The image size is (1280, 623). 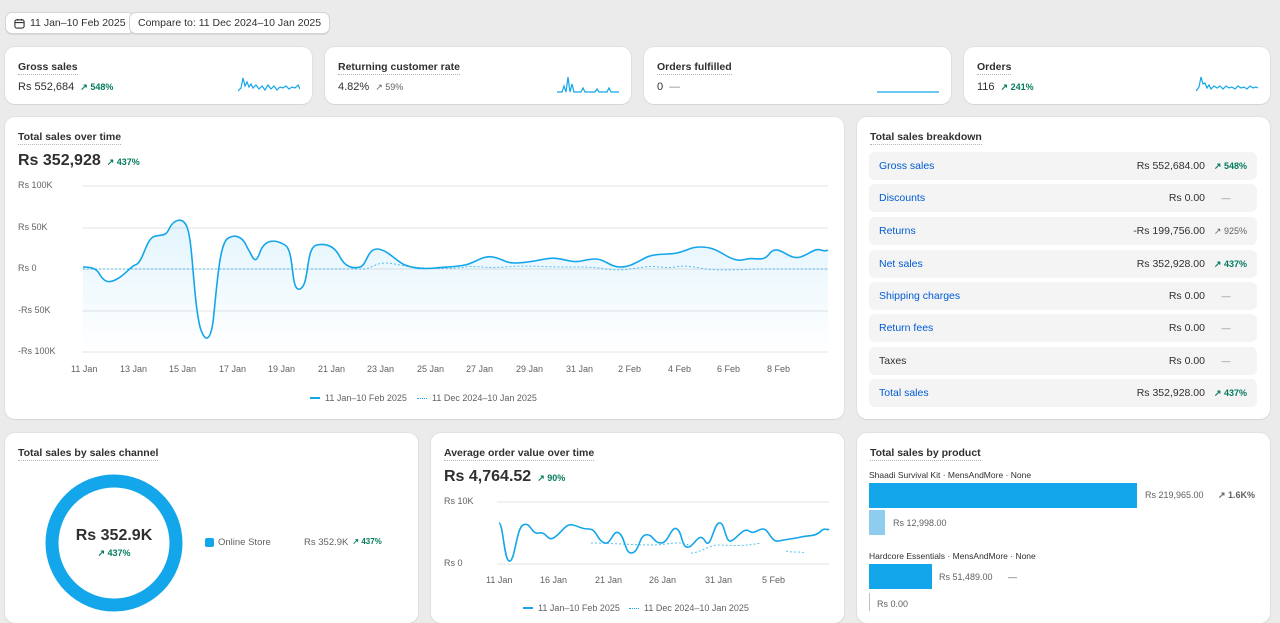 What do you see at coordinates (48, 68) in the screenshot?
I see `kpi-title: Gross sales` at bounding box center [48, 68].